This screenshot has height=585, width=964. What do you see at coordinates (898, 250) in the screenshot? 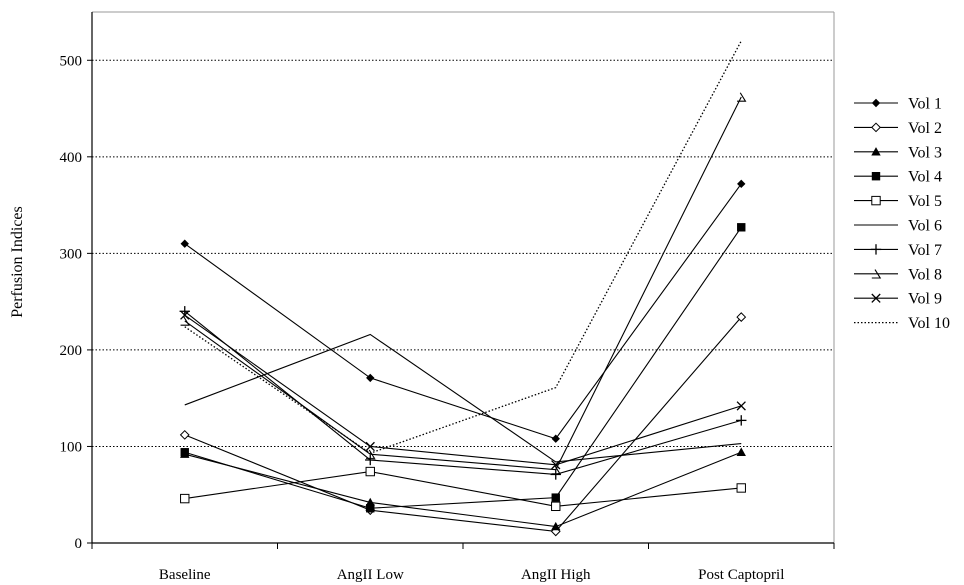
I see `legend-item-7: Vol 7` at bounding box center [898, 250].